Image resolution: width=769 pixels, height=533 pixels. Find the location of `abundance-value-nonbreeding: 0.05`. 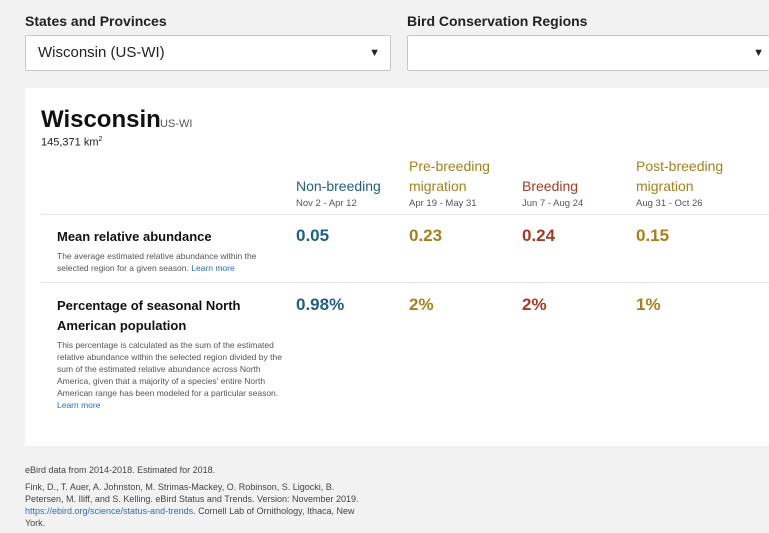

abundance-value-nonbreeding: 0.05 is located at coordinates (313, 235).